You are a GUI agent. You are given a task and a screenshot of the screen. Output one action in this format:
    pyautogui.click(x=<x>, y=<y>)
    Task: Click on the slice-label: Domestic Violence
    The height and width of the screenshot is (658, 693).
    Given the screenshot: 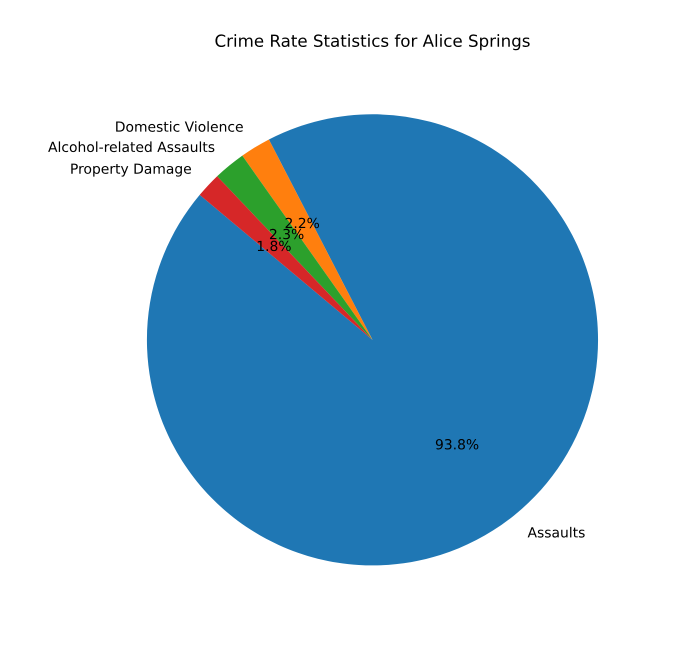 What is the action you would take?
    pyautogui.click(x=179, y=126)
    